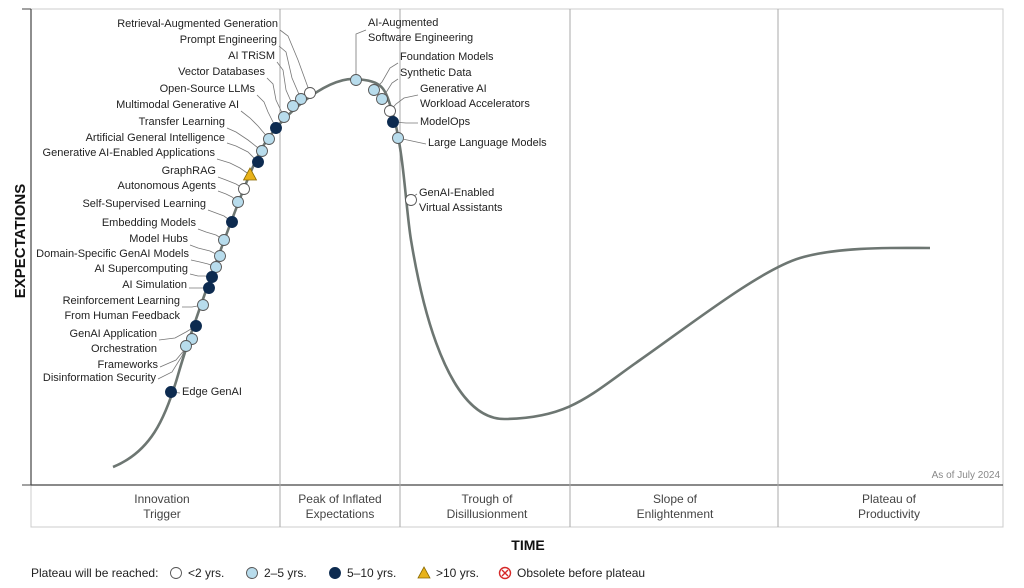 The image size is (1024, 588). I want to click on label-line: Edge GenAI, so click(212, 392).